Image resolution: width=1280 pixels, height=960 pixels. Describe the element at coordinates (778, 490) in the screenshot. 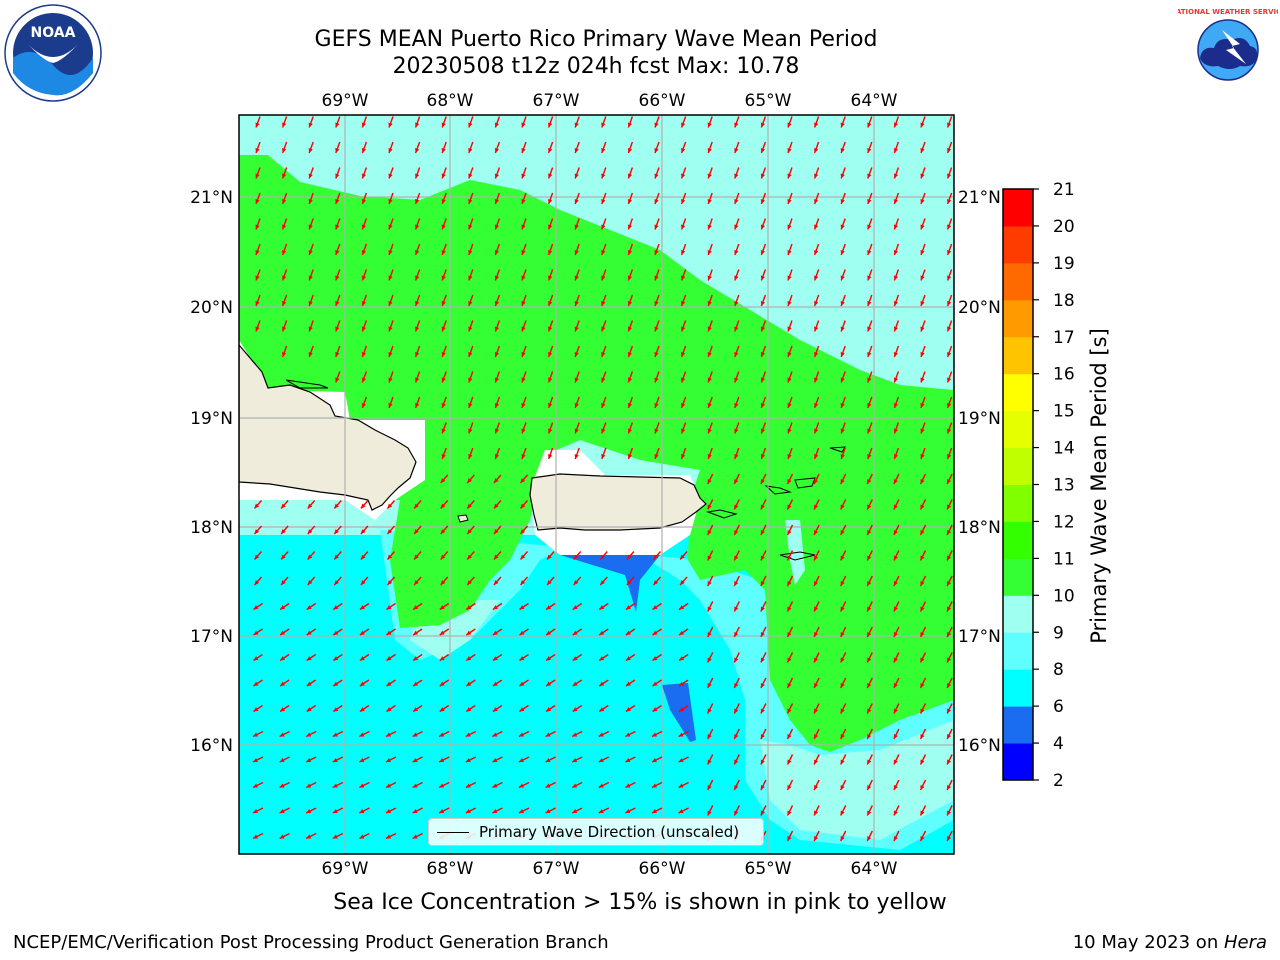

I see `land-st-thomas` at that location.